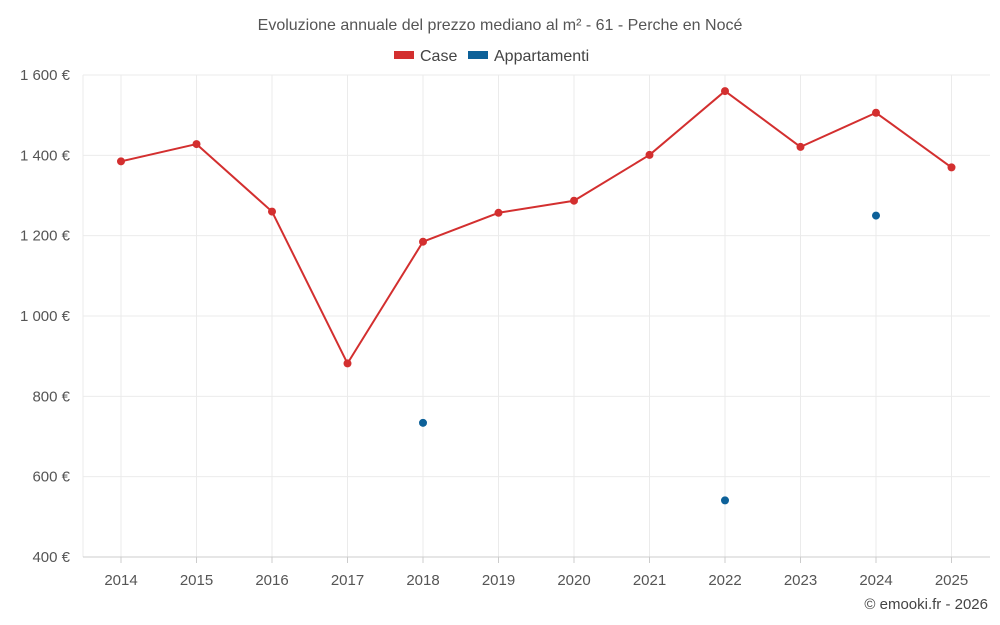 The image size is (1000, 625). I want to click on data-point-case-2015, so click(196, 144).